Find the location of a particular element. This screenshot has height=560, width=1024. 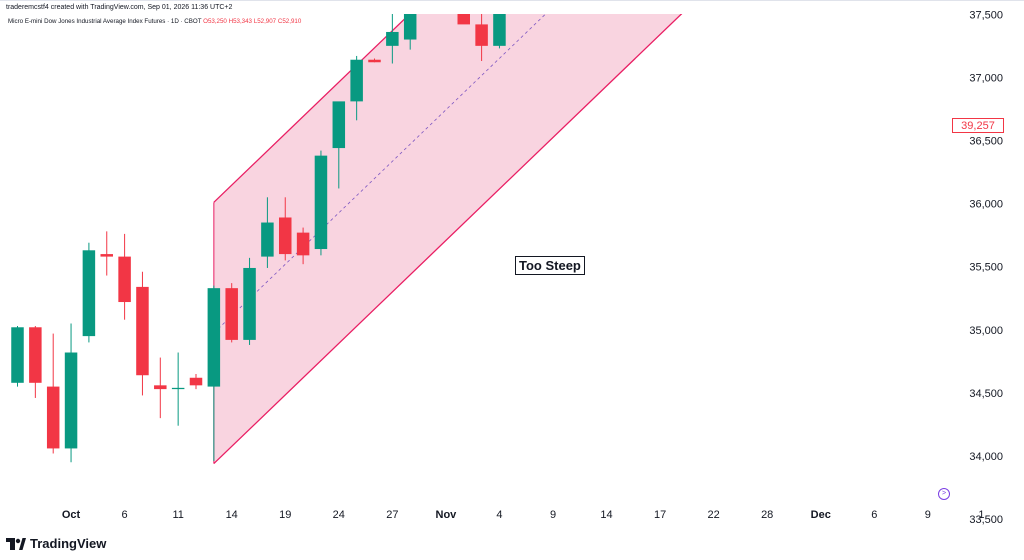

price-tick-label: 35,000 is located at coordinates (986, 331).